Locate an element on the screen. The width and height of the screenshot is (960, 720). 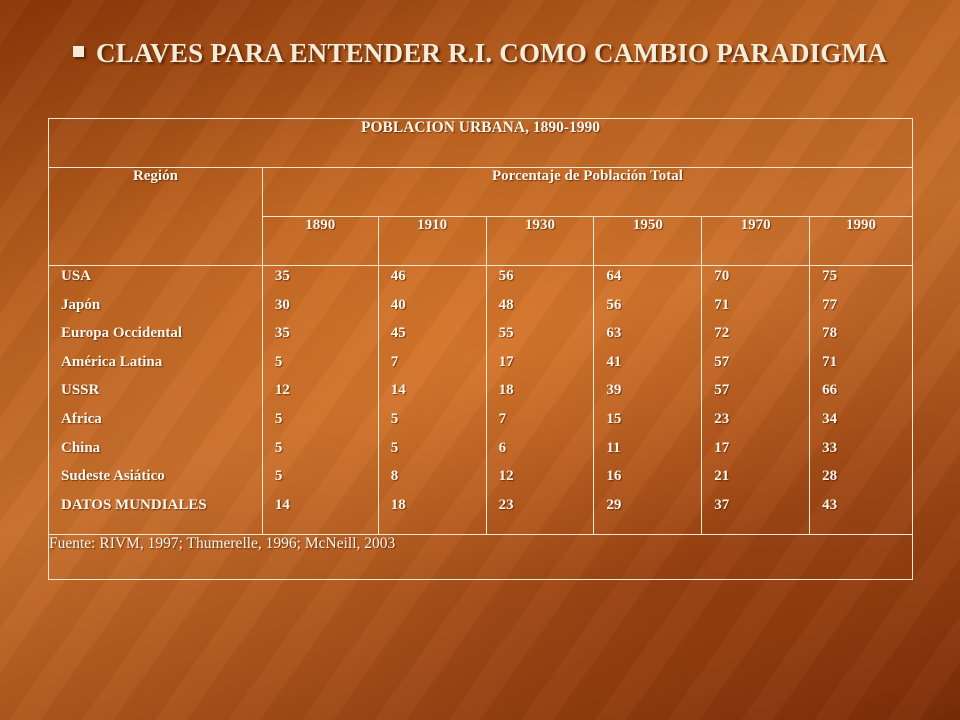
year-header-row: 1890 1910 1930 1950 1970 1990 is located at coordinates (481, 241).